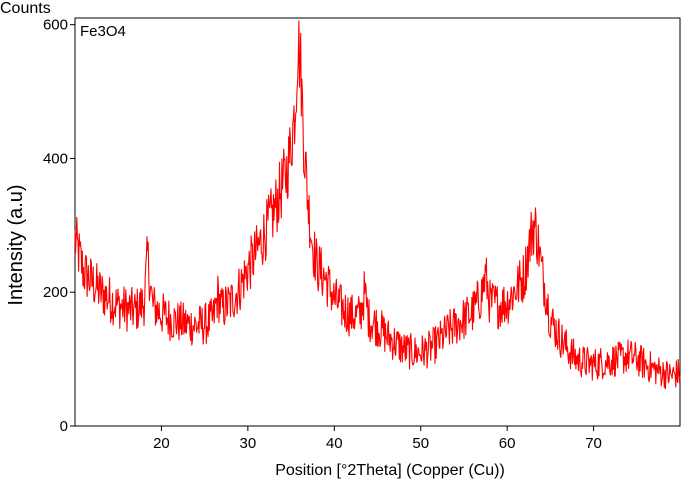 The width and height of the screenshot is (685, 481). What do you see at coordinates (103, 31) in the screenshot?
I see `sample-label: Fe3O4` at bounding box center [103, 31].